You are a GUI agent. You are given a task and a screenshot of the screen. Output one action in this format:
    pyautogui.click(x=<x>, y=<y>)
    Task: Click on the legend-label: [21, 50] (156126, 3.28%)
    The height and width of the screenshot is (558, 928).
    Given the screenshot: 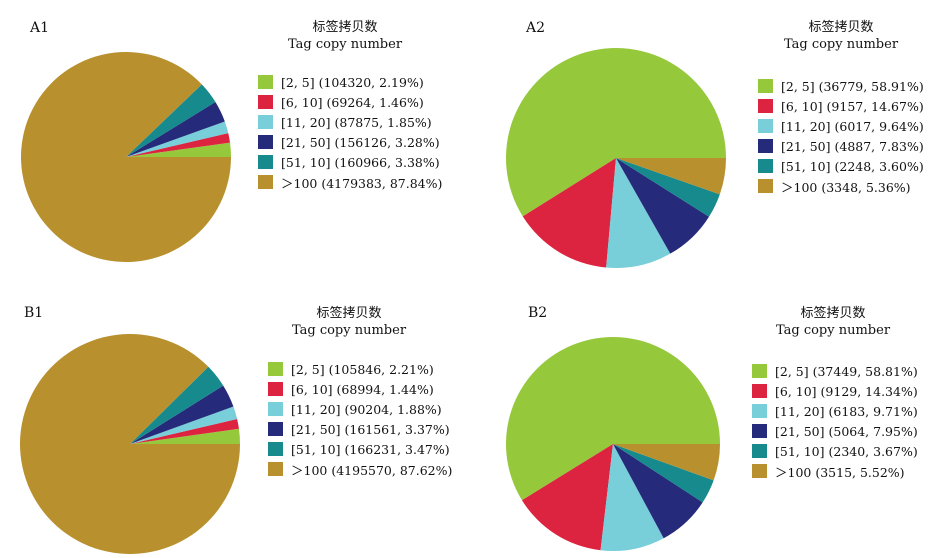 What is the action you would take?
    pyautogui.click(x=360, y=142)
    